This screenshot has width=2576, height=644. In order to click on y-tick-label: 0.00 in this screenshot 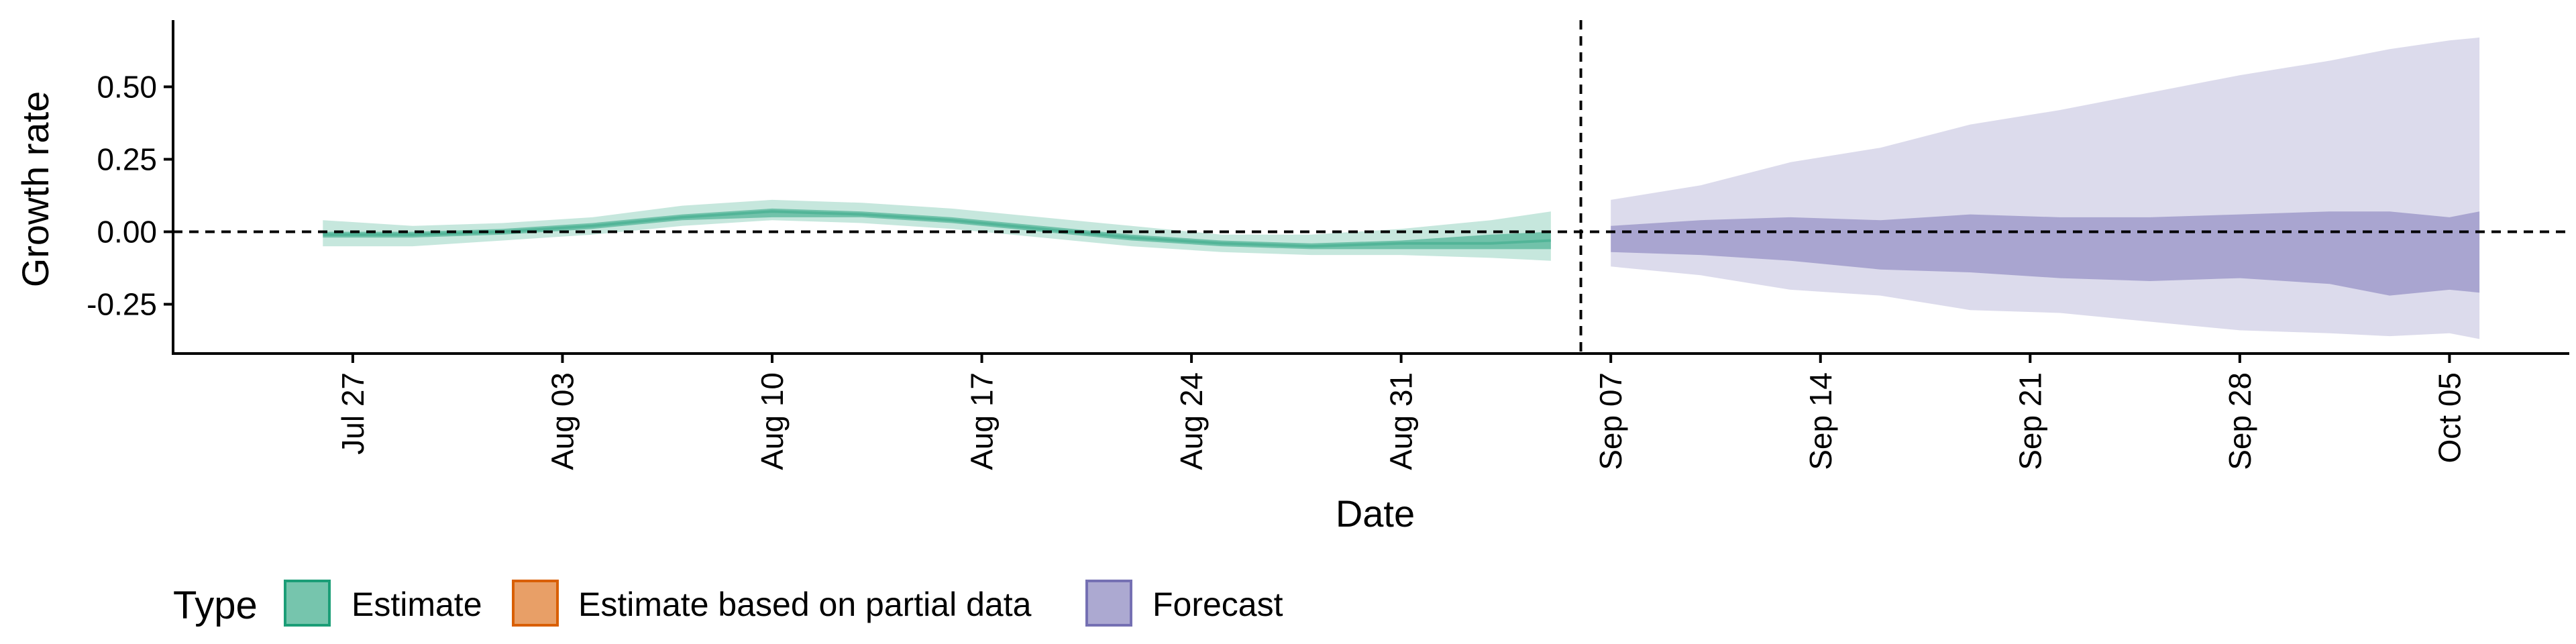, I will do `click(127, 231)`.